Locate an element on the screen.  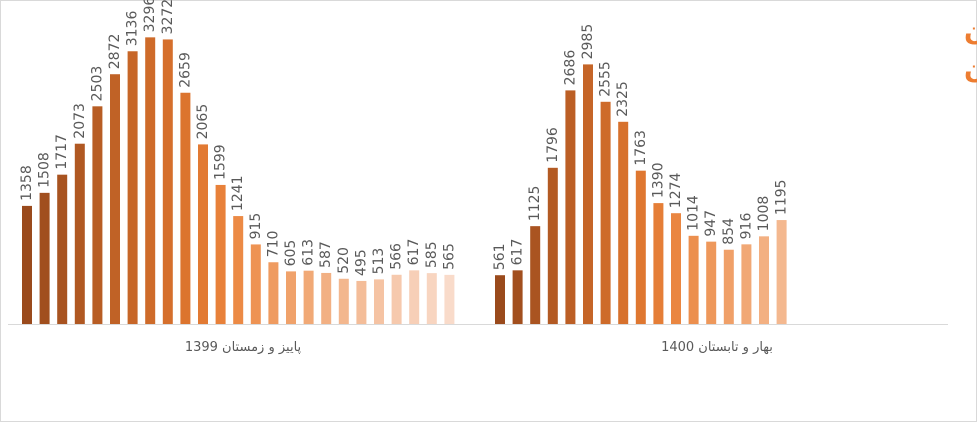
value-label: 565 is located at coordinates (449, 256).